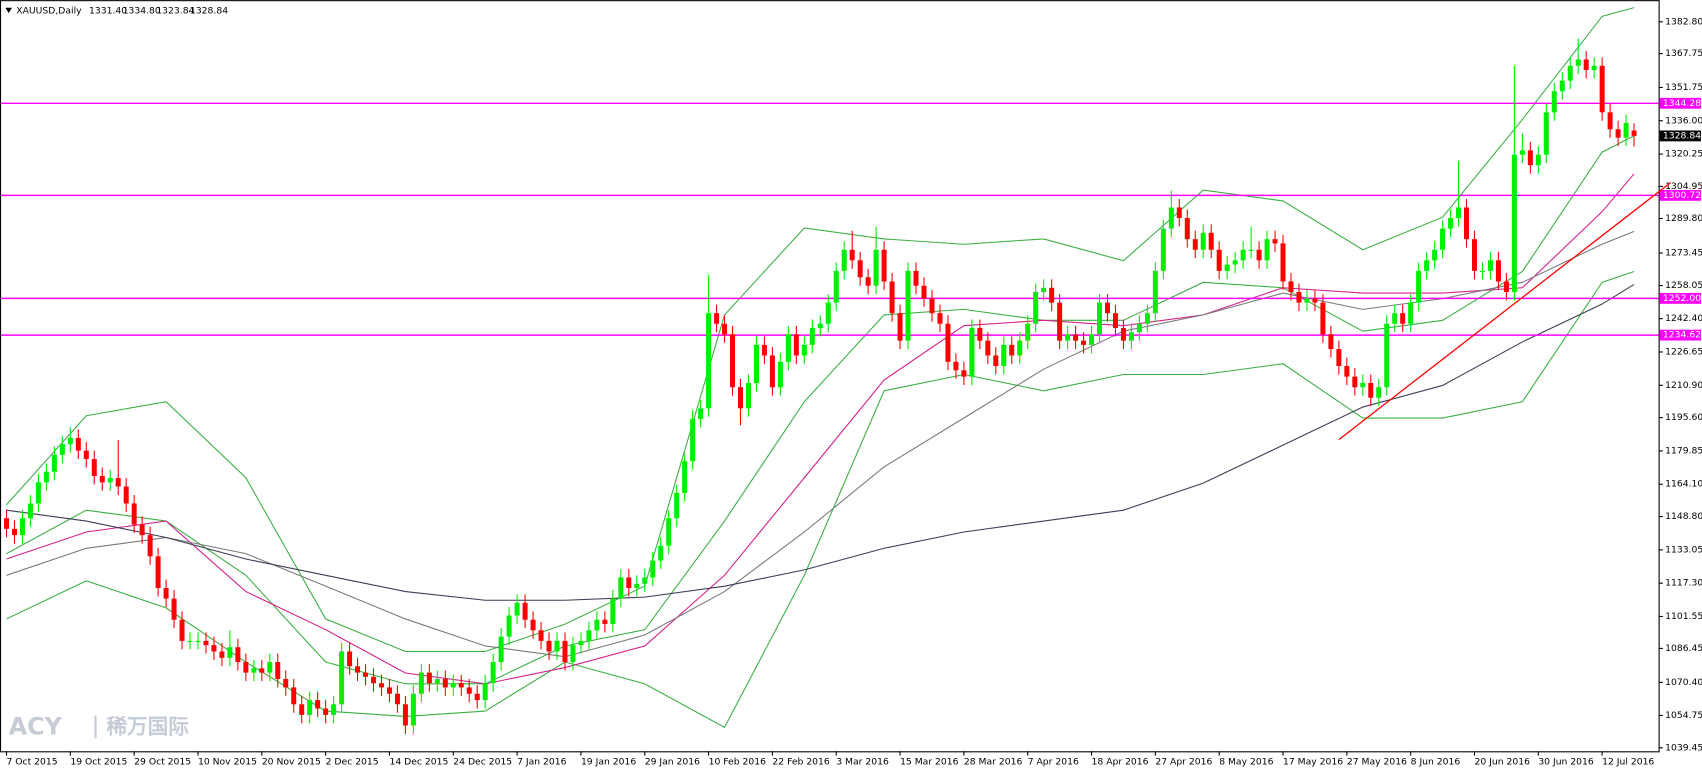 This screenshot has width=1702, height=772. I want to click on x-tick-label: 10 Feb 2016, so click(738, 762).